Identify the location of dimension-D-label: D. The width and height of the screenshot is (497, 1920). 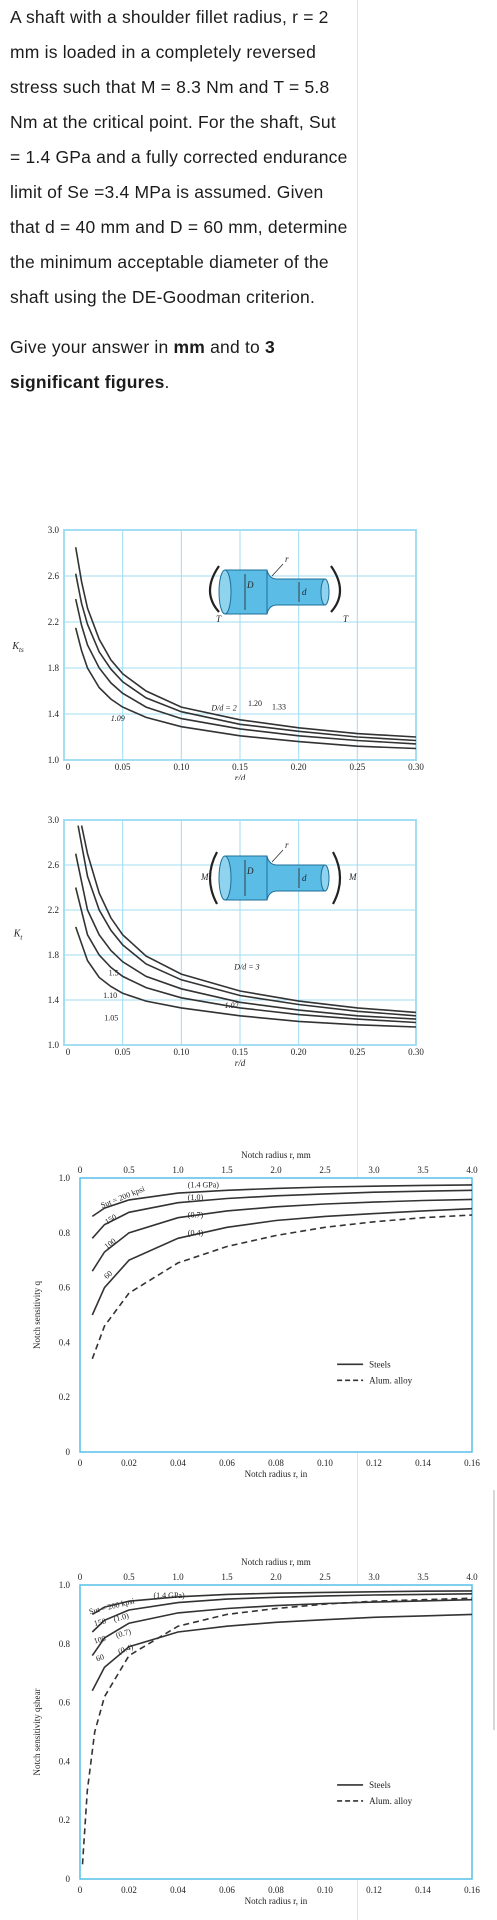
(250, 871).